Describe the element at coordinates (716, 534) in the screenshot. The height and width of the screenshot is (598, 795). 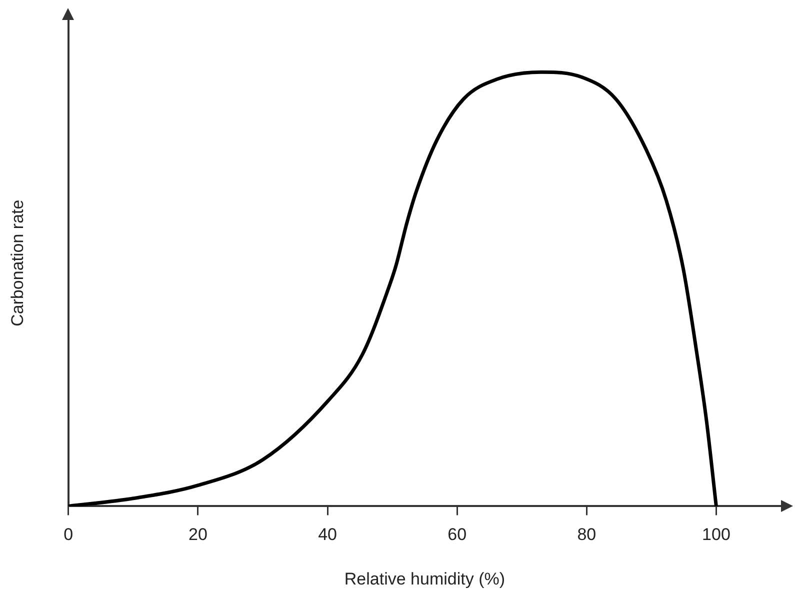
I see `x-tick-label: 100` at that location.